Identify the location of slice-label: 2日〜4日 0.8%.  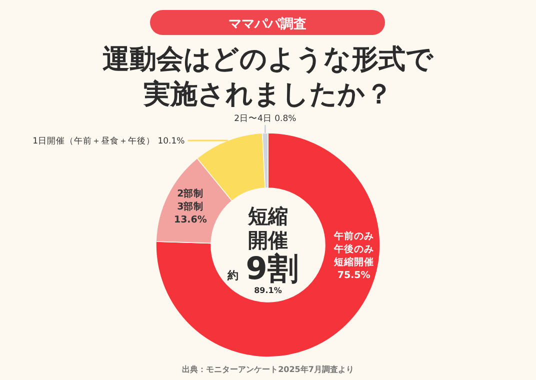
(265, 119).